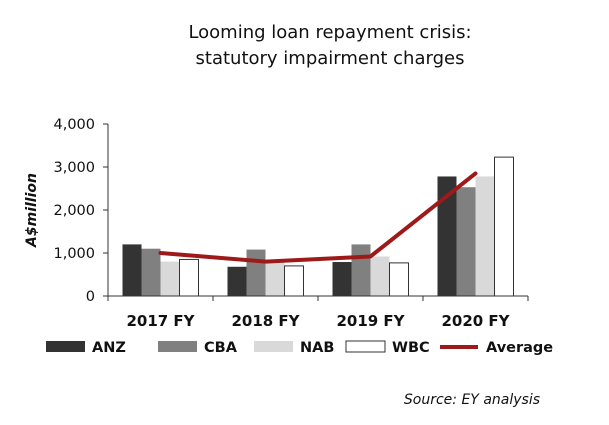  I want to click on bar-cba-2017-fy, so click(151, 272).